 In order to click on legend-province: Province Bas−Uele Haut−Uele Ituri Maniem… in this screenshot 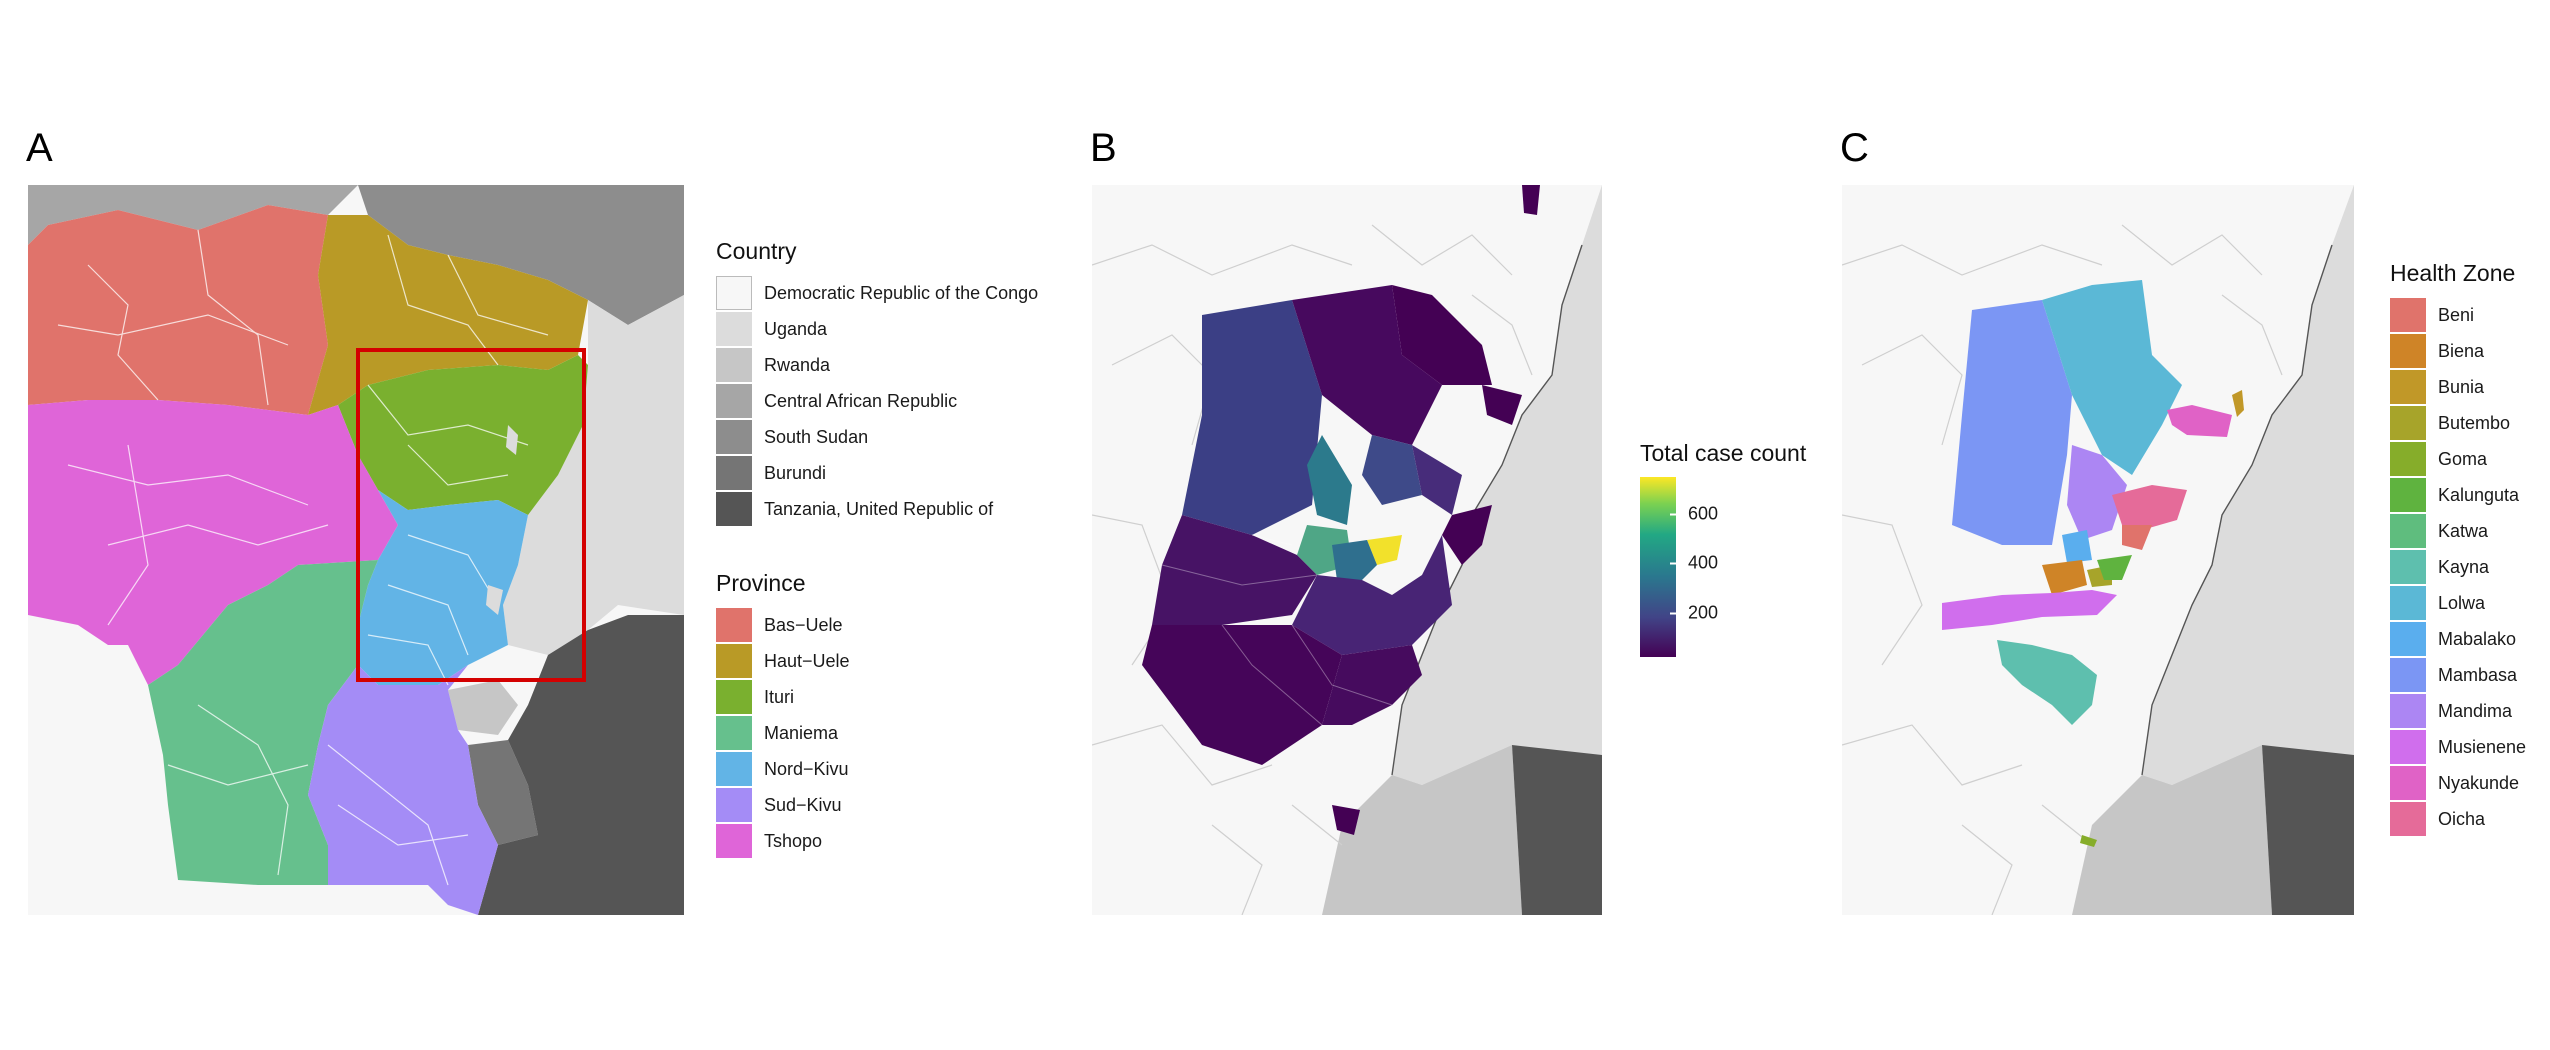, I will do `click(783, 714)`.